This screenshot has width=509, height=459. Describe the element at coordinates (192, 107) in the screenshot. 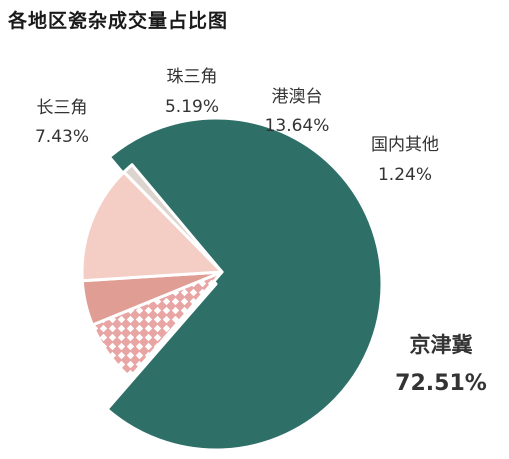

I see `slice-value-label-2: 5.19%` at that location.